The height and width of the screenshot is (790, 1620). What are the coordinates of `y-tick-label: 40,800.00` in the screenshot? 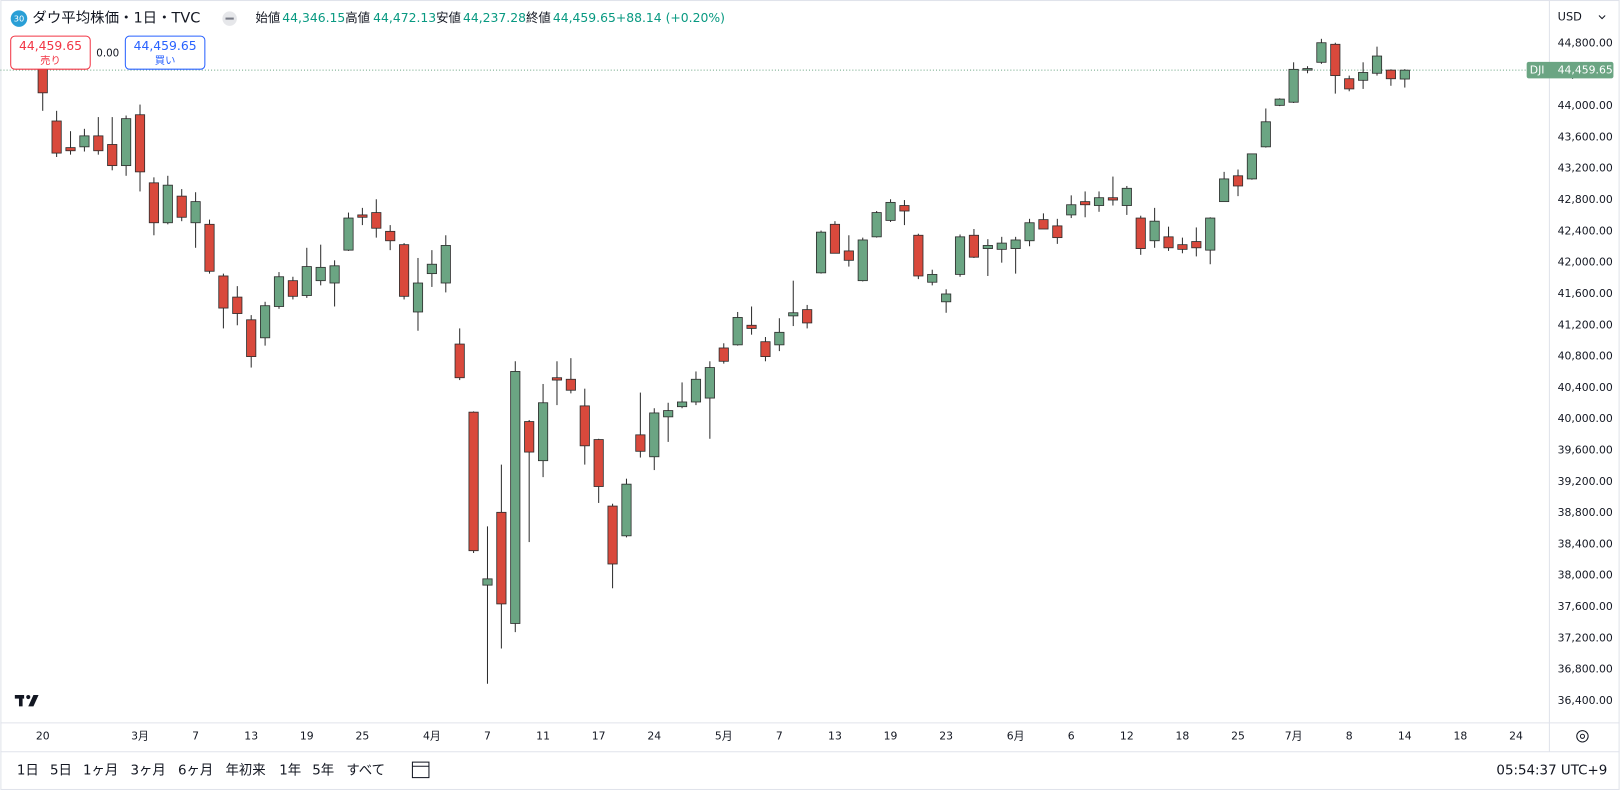 It's located at (1585, 356).